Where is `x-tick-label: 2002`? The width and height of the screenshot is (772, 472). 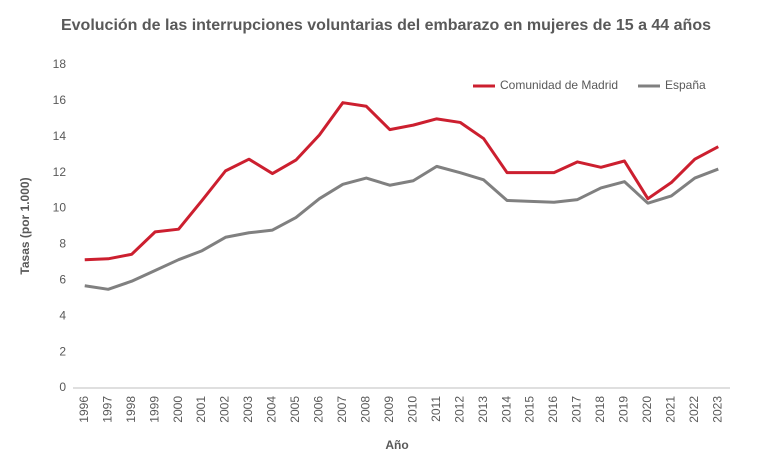
x-tick-label: 2002 is located at coordinates (225, 409).